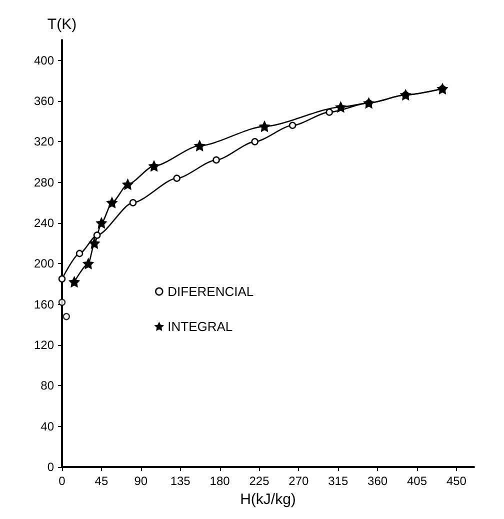  I want to click on y-tick-label: 0, so click(50, 467).